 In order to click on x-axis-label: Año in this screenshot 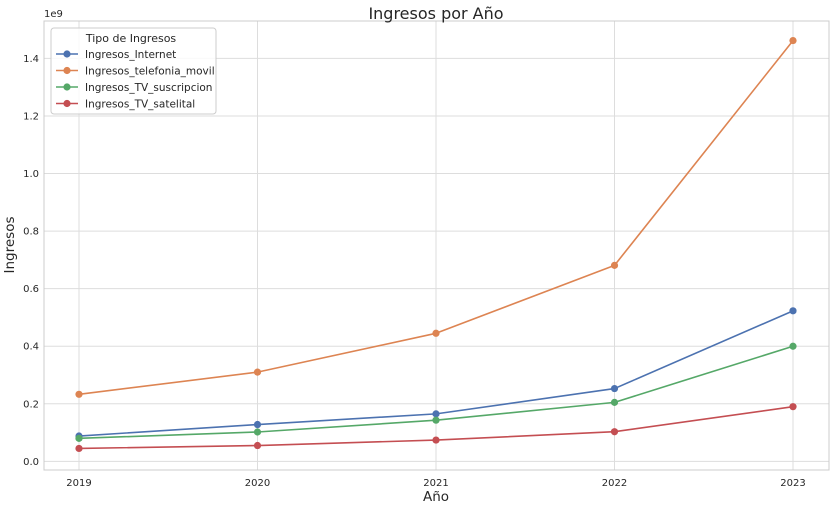, I will do `click(436, 497)`.